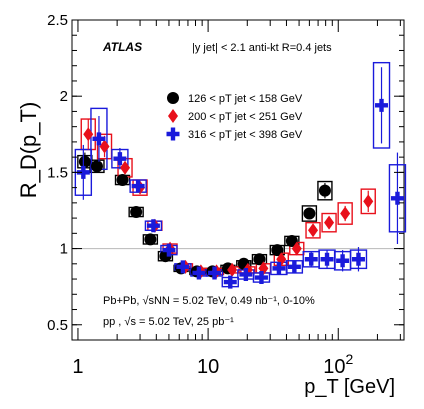 Image resolution: width=424 pixels, height=409 pixels. Describe the element at coordinates (57, 172) in the screenshot. I see `y-tick-label: 1.5` at that location.